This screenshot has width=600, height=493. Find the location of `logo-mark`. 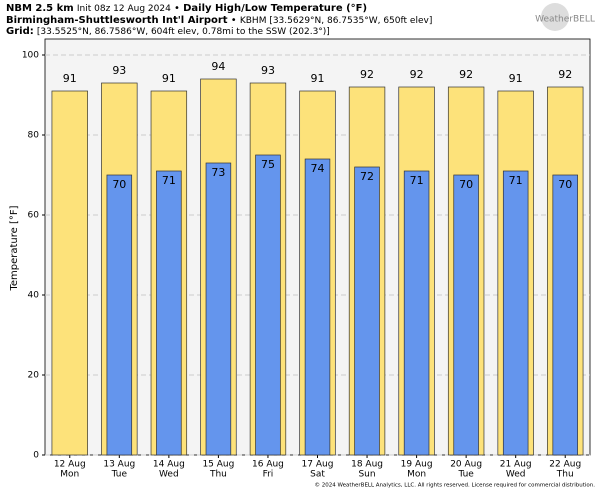

logo-mark is located at coordinates (555, 17).